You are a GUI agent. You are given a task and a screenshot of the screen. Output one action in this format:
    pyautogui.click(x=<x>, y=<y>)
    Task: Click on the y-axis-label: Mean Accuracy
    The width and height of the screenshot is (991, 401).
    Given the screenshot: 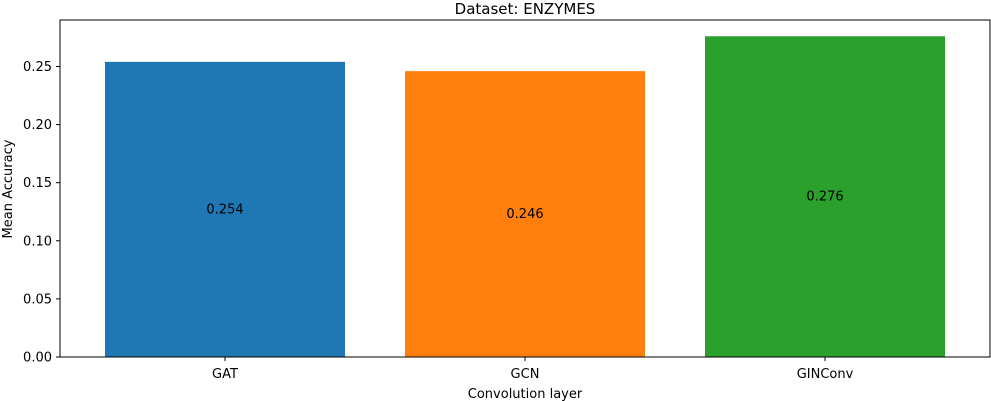 What is the action you would take?
    pyautogui.click(x=8, y=188)
    